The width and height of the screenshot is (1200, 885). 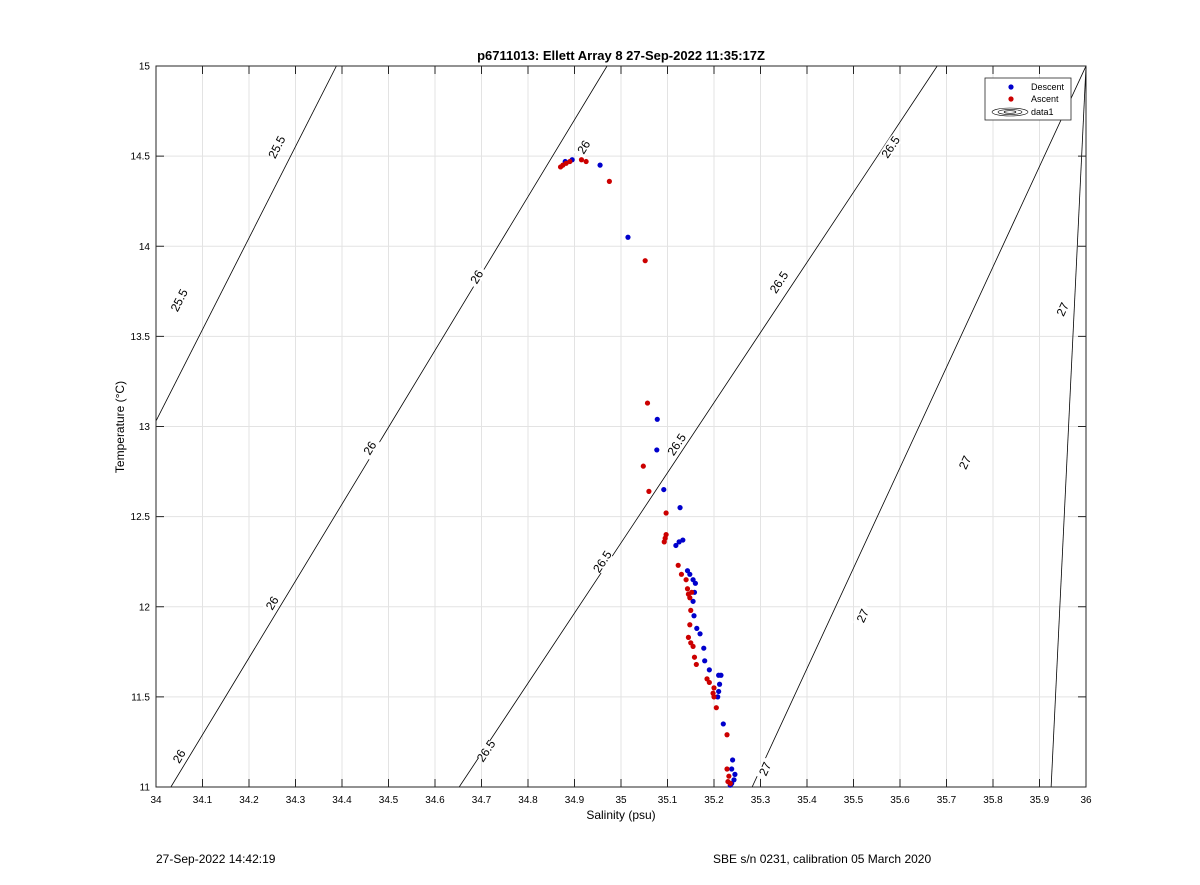 What do you see at coordinates (1028, 99) in the screenshot?
I see `legend: Descent Ascent data1` at bounding box center [1028, 99].